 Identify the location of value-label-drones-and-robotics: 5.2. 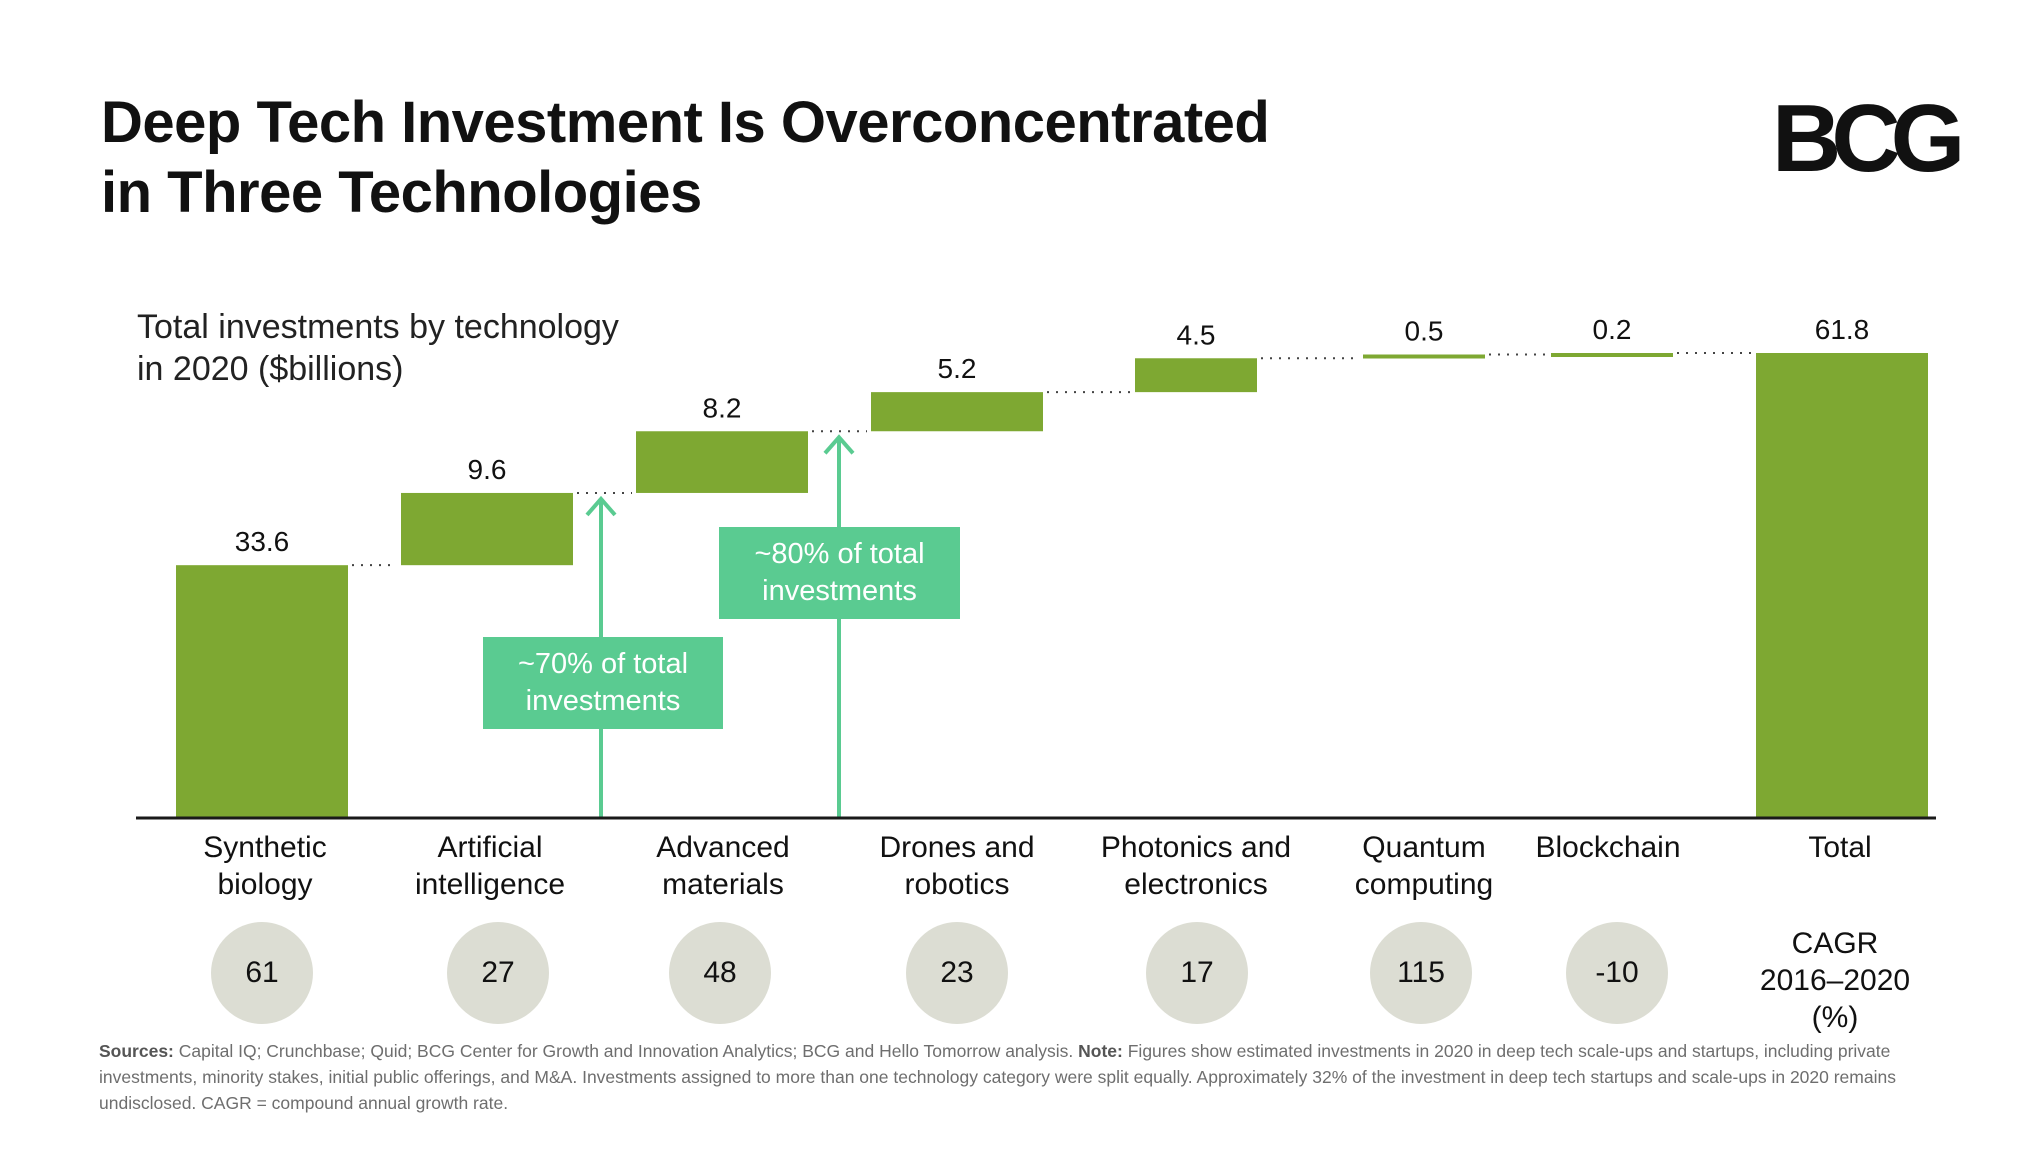
(957, 368).